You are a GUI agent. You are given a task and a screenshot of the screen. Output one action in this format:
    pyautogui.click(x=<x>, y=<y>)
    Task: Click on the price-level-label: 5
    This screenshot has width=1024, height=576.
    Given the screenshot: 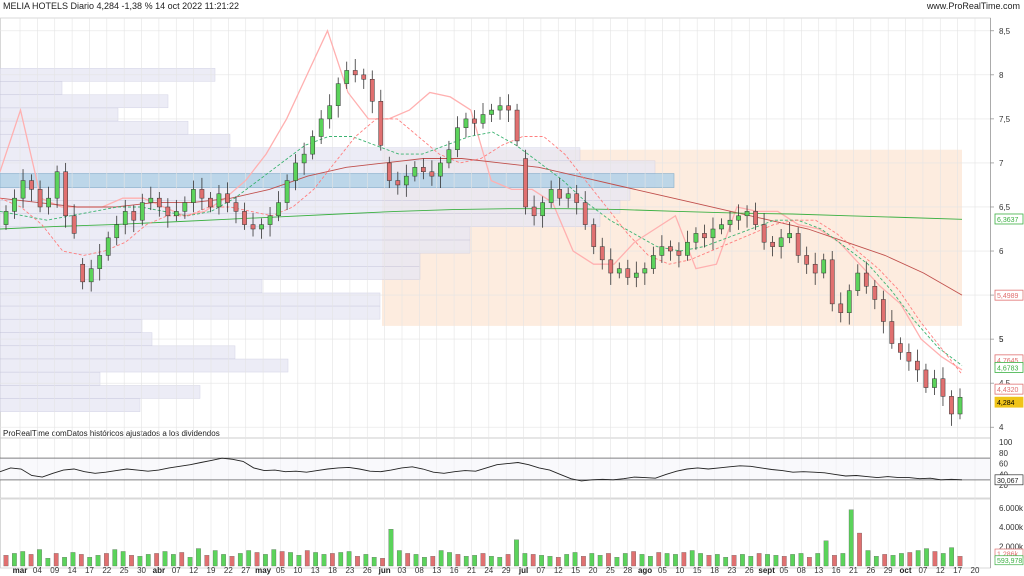 What is the action you would take?
    pyautogui.click(x=1001, y=339)
    